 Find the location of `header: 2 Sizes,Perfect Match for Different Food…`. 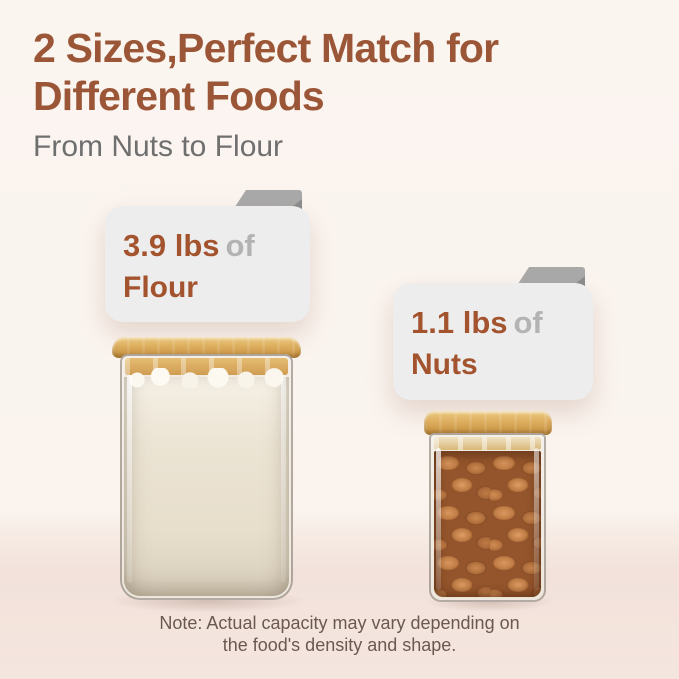

header: 2 Sizes,Perfect Match for Different Food… is located at coordinates (266, 94).